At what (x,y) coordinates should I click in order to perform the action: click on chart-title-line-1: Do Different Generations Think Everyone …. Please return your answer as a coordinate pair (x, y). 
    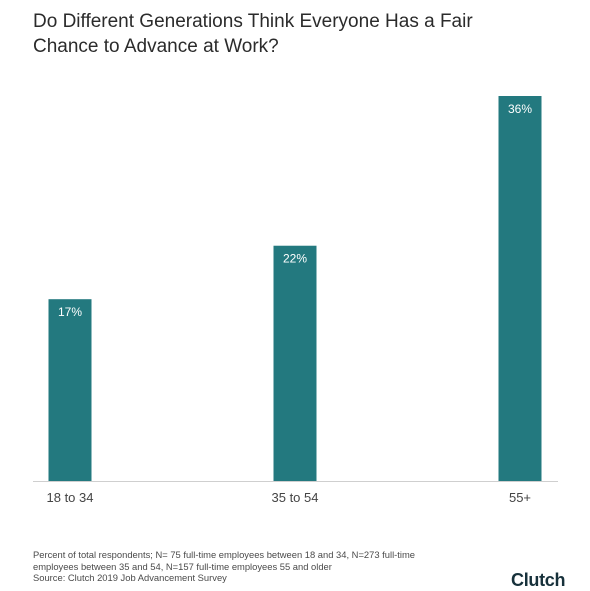
    Looking at the image, I should click on (253, 21).